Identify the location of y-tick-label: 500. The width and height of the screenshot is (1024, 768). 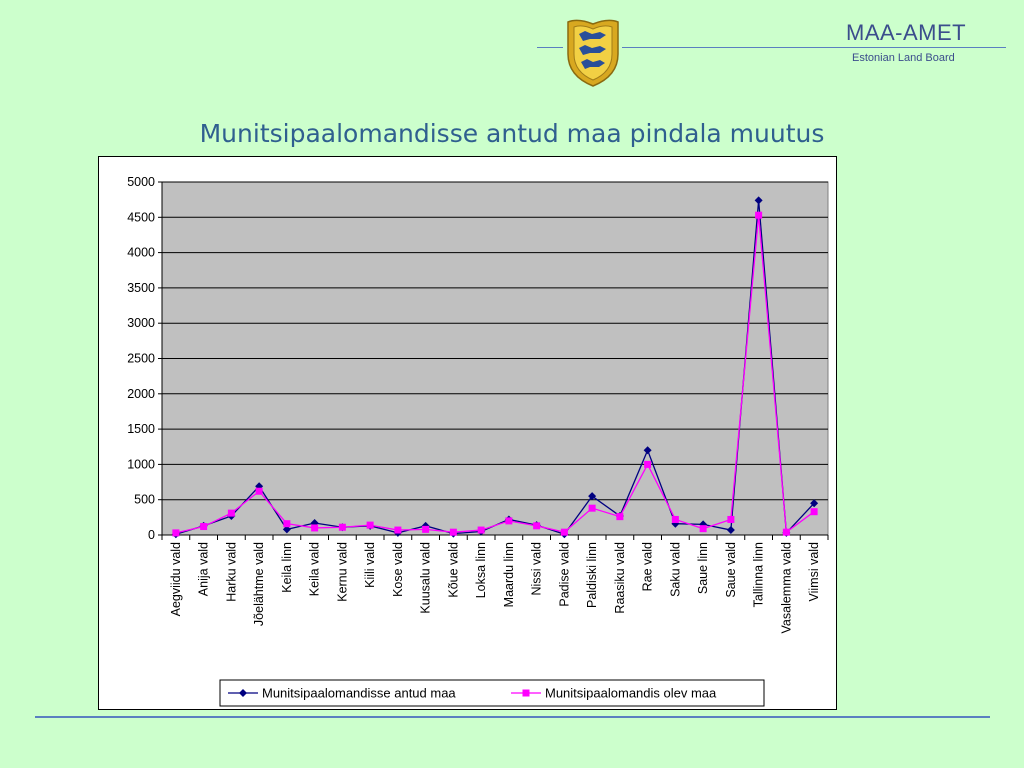
(144, 500).